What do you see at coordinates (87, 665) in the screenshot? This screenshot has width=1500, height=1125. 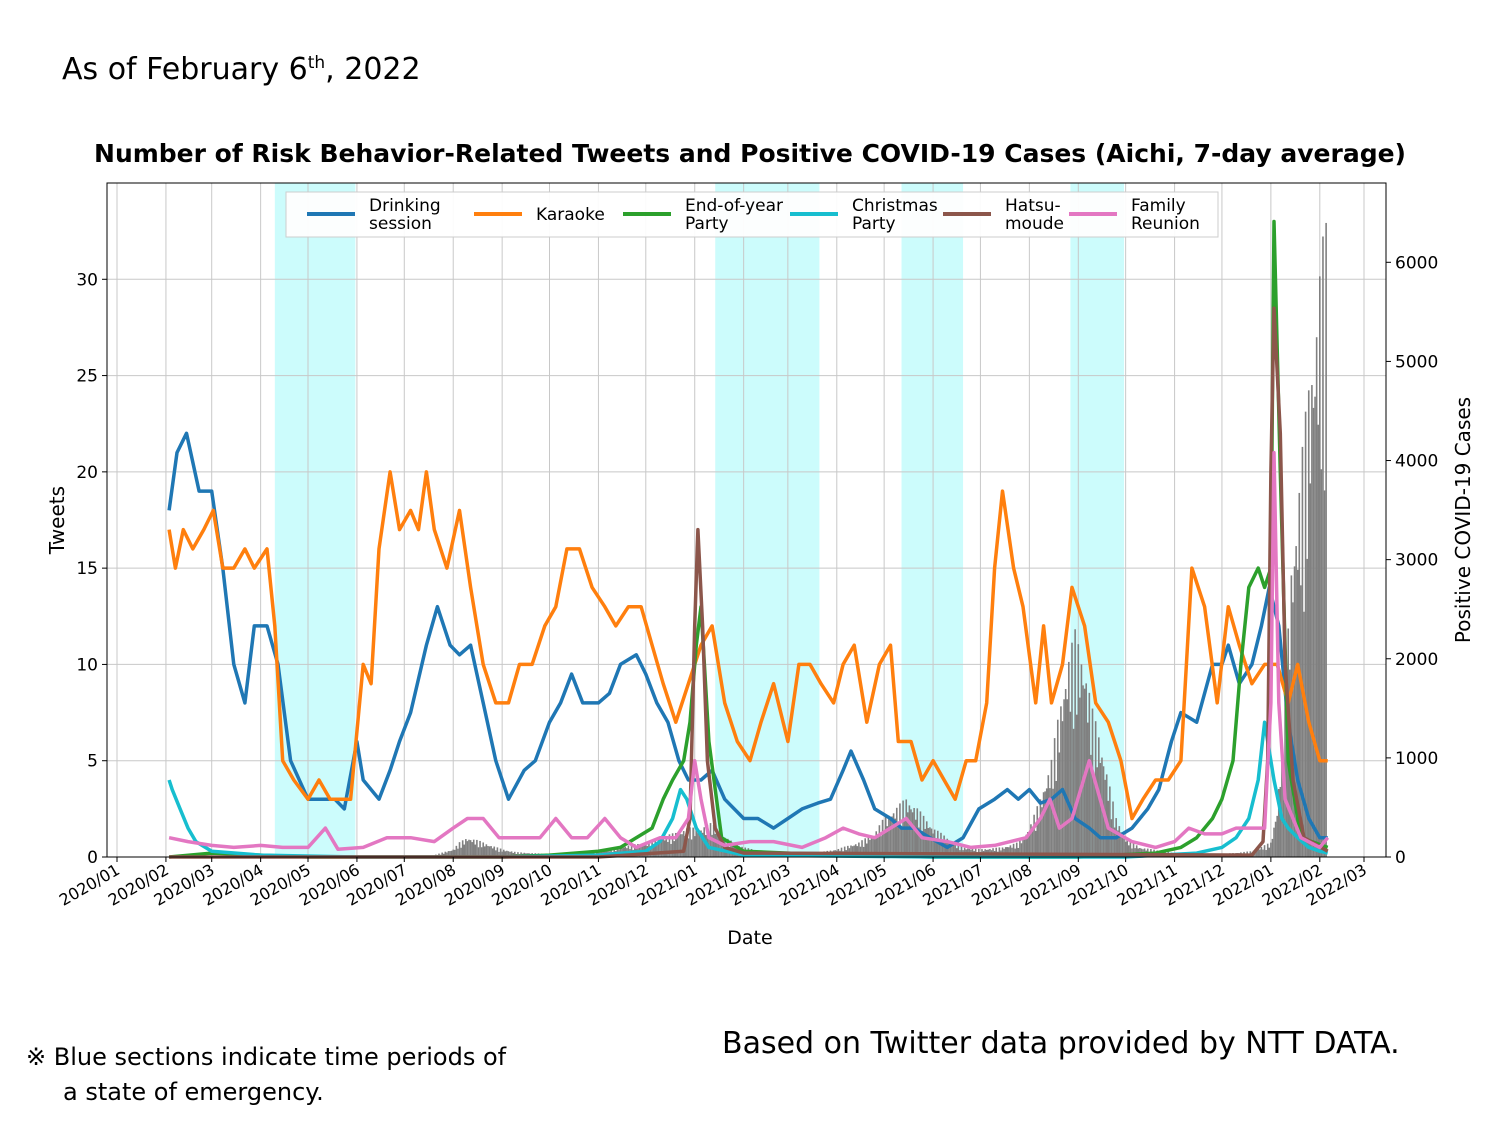 I see `y-tick-label-2: 10` at bounding box center [87, 665].